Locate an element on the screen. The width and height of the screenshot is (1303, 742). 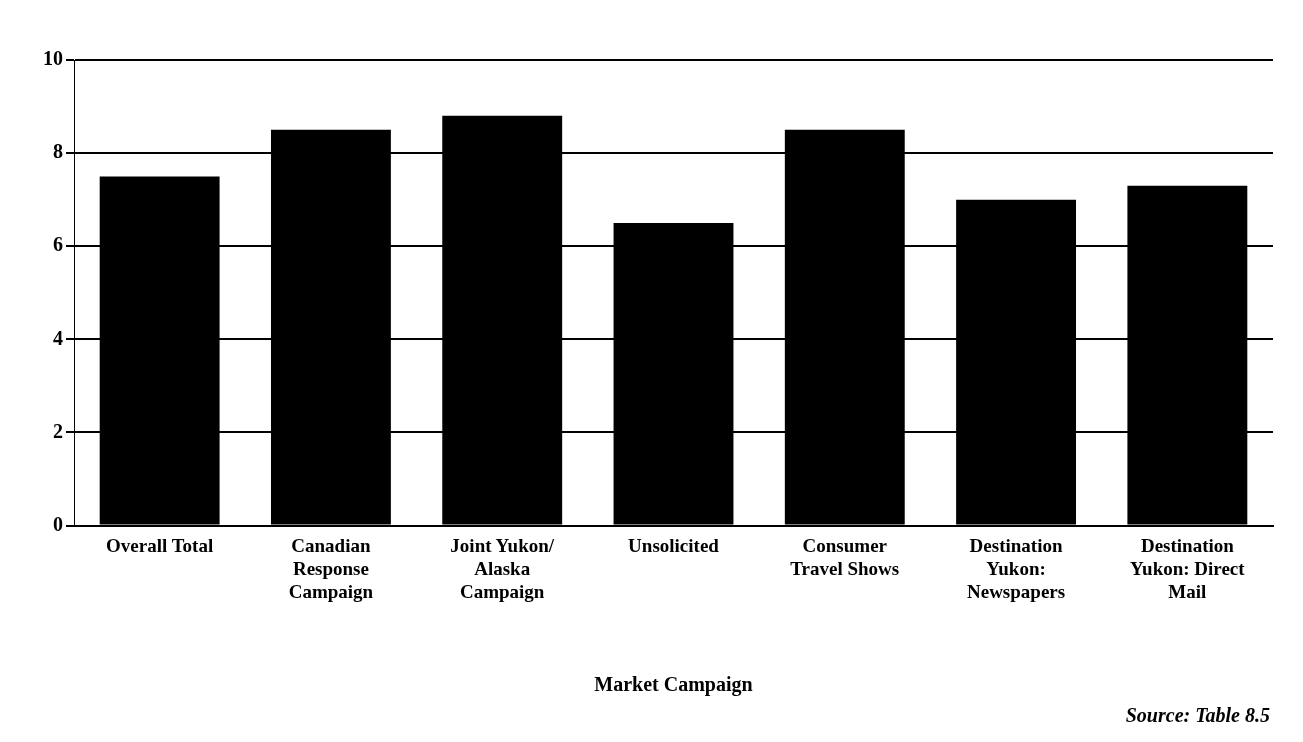
x-tick-label: Overall Total is located at coordinates (160, 545).